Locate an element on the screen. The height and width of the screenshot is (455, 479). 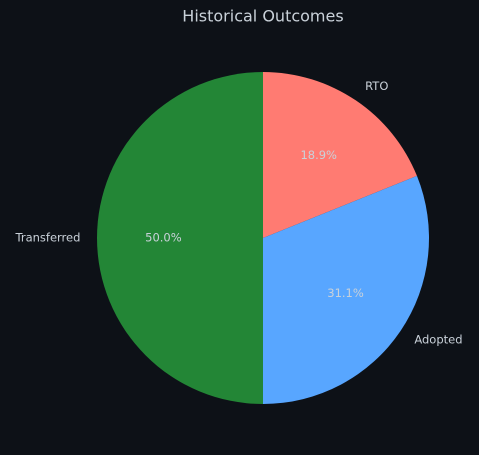
slice-label: RTO is located at coordinates (376, 86).